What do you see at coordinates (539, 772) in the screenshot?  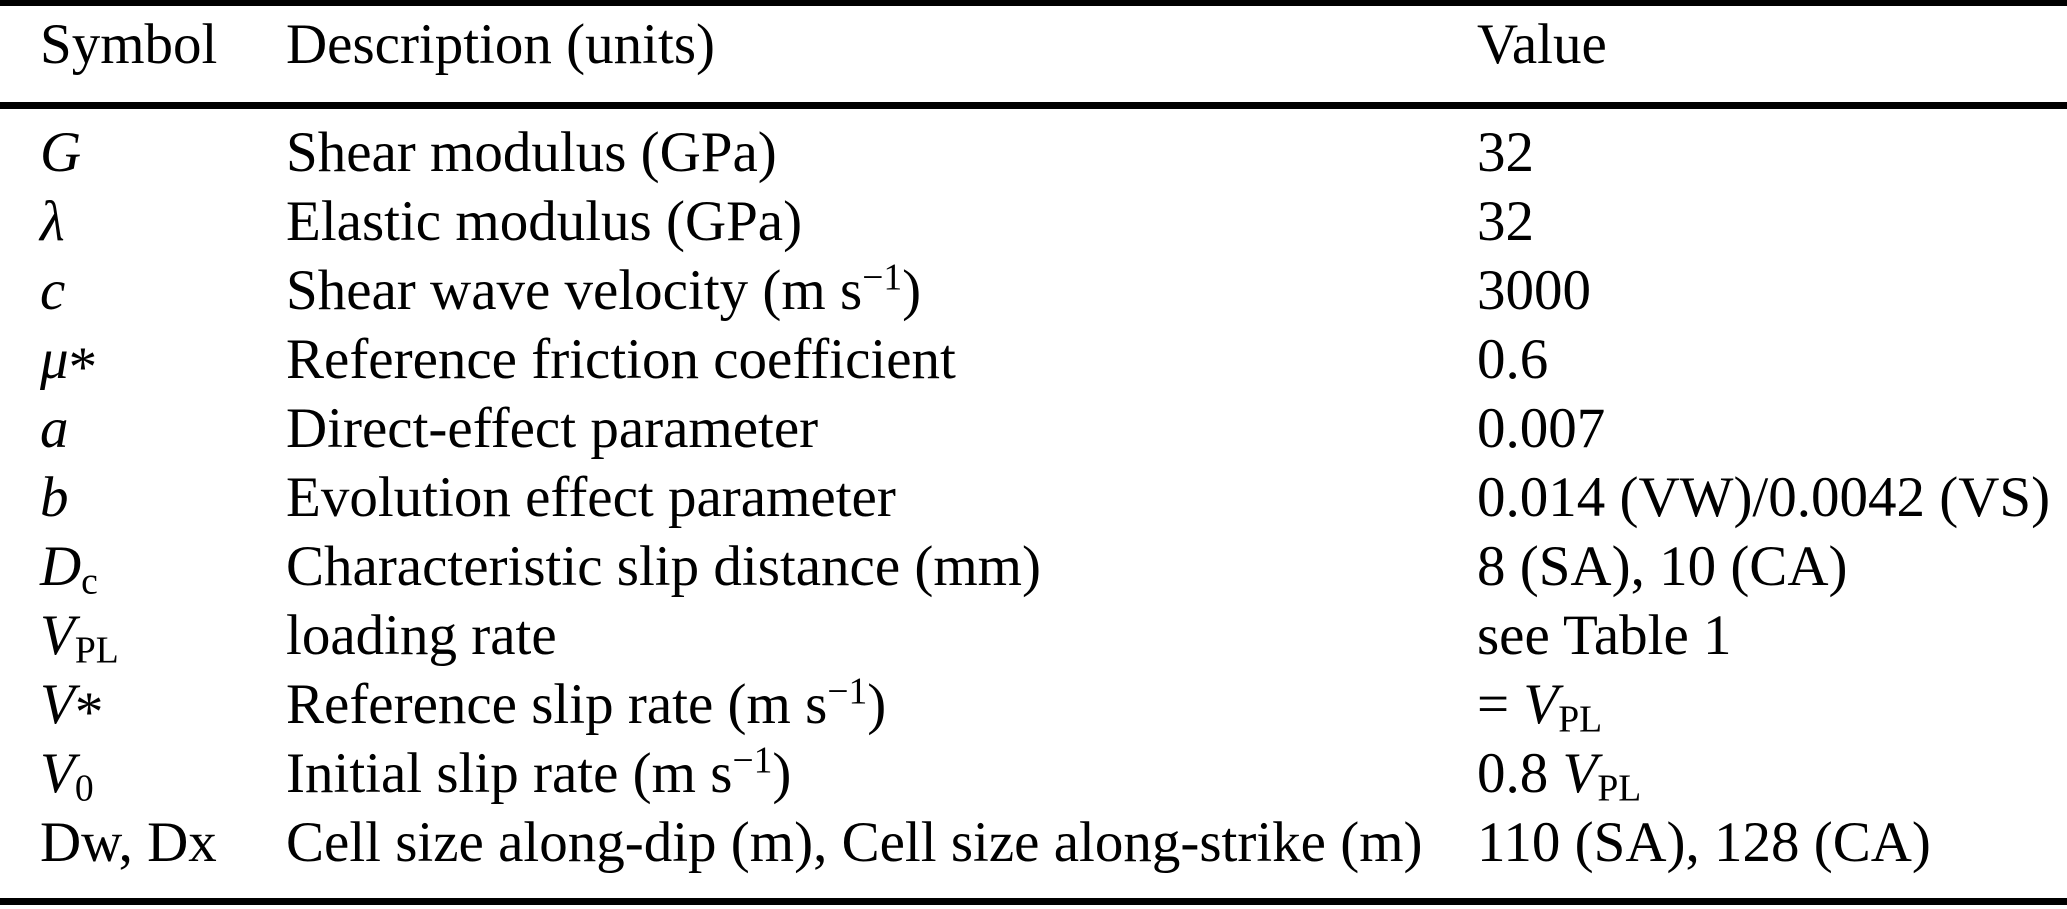 I see `description-cell: Initial slip rate (m s−1)` at bounding box center [539, 772].